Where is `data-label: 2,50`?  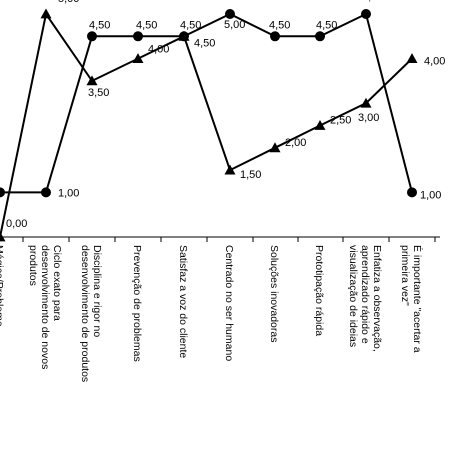 data-label: 2,50 is located at coordinates (340, 121).